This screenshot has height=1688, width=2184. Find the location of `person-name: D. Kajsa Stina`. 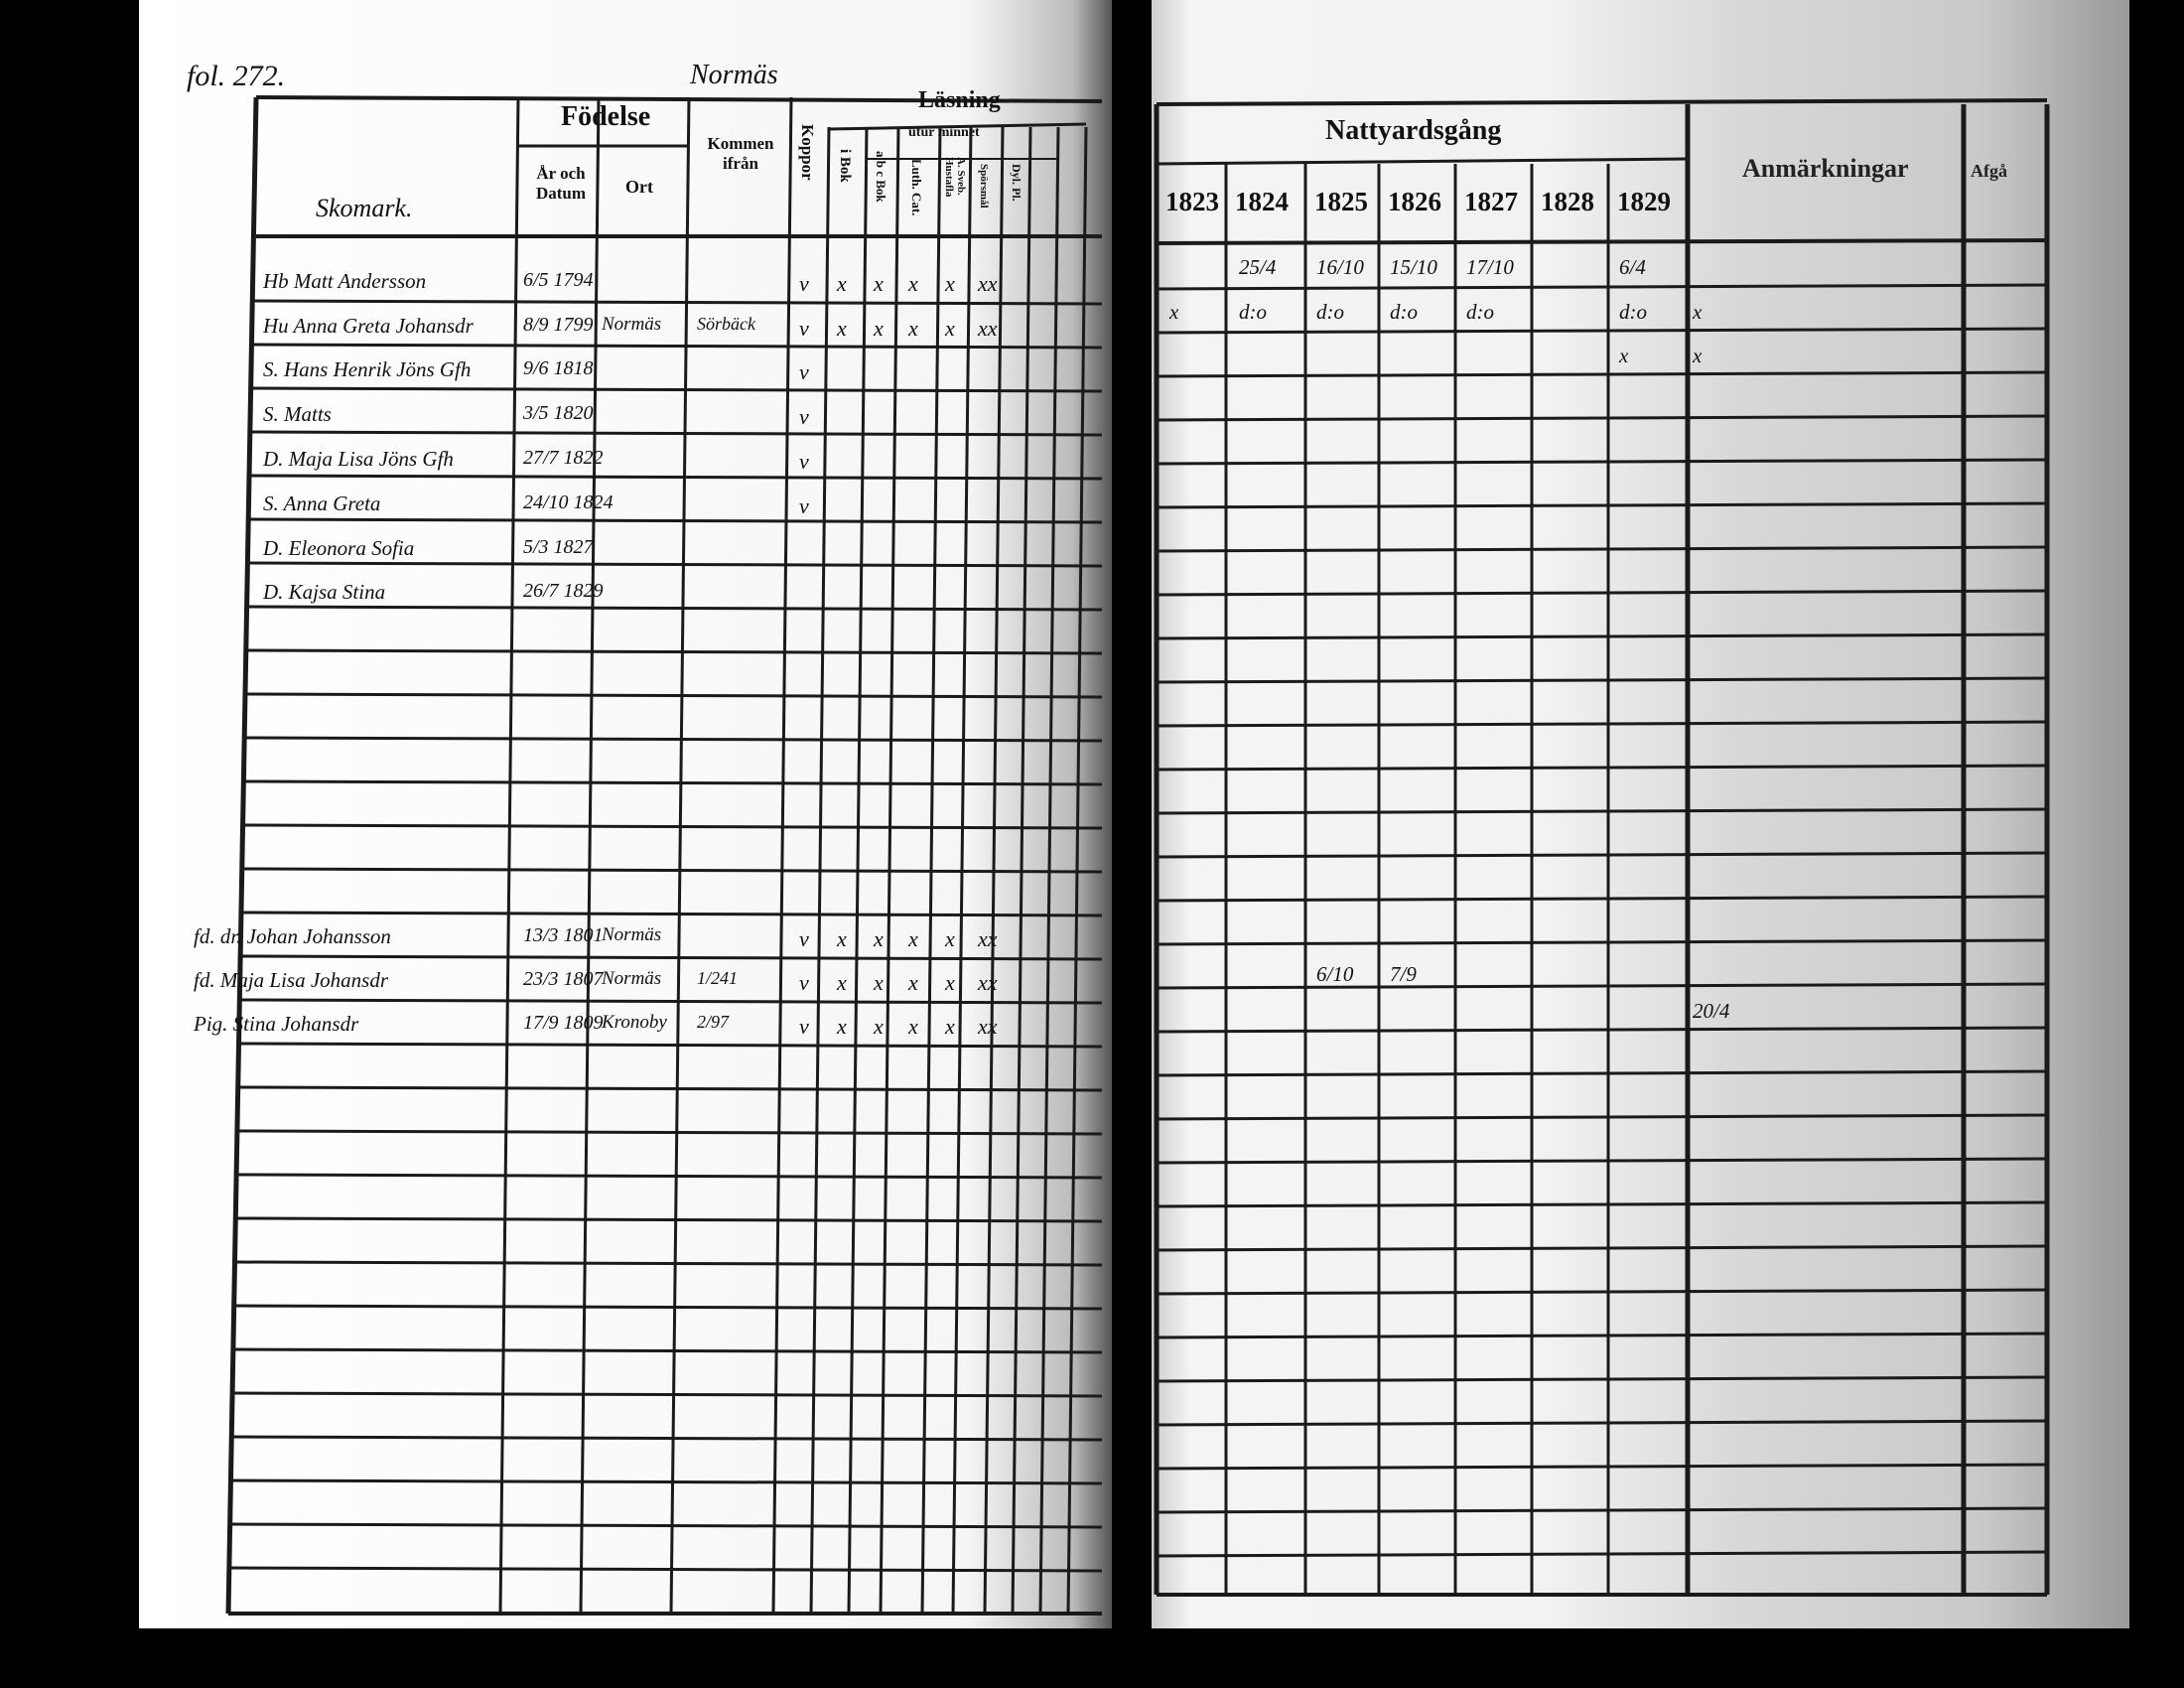

person-name: D. Kajsa Stina is located at coordinates (324, 592).